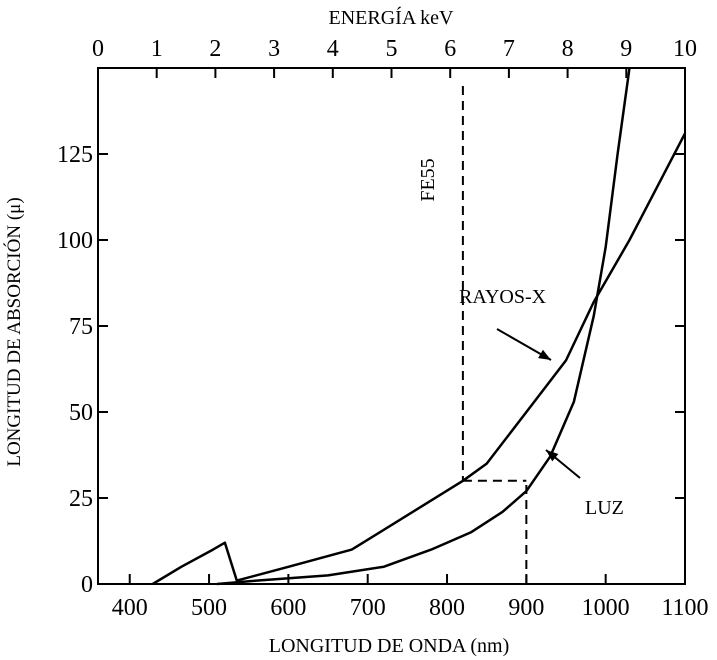 This screenshot has width=717, height=660. Describe the element at coordinates (81, 499) in the screenshot. I see `y-tick-label: 25` at that location.